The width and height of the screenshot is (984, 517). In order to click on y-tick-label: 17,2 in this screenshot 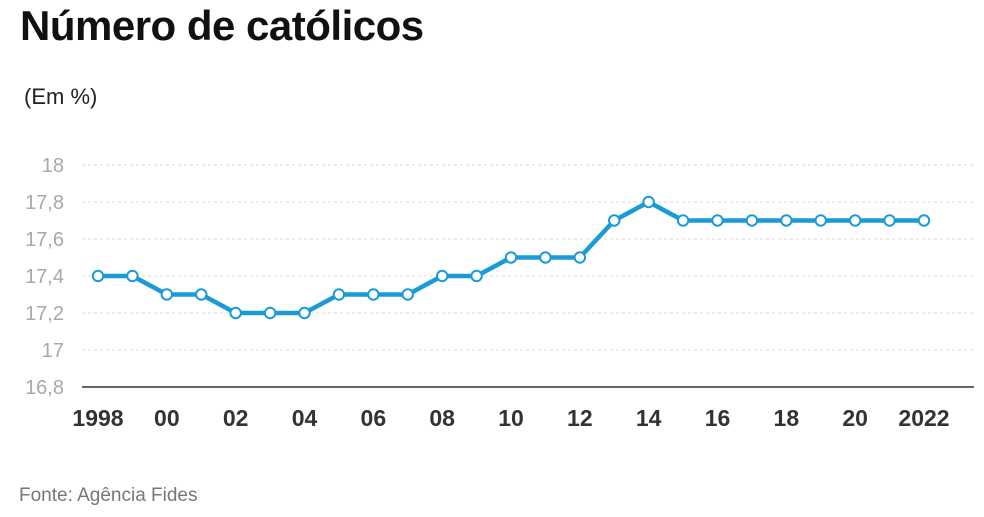, I will do `click(44, 314)`.